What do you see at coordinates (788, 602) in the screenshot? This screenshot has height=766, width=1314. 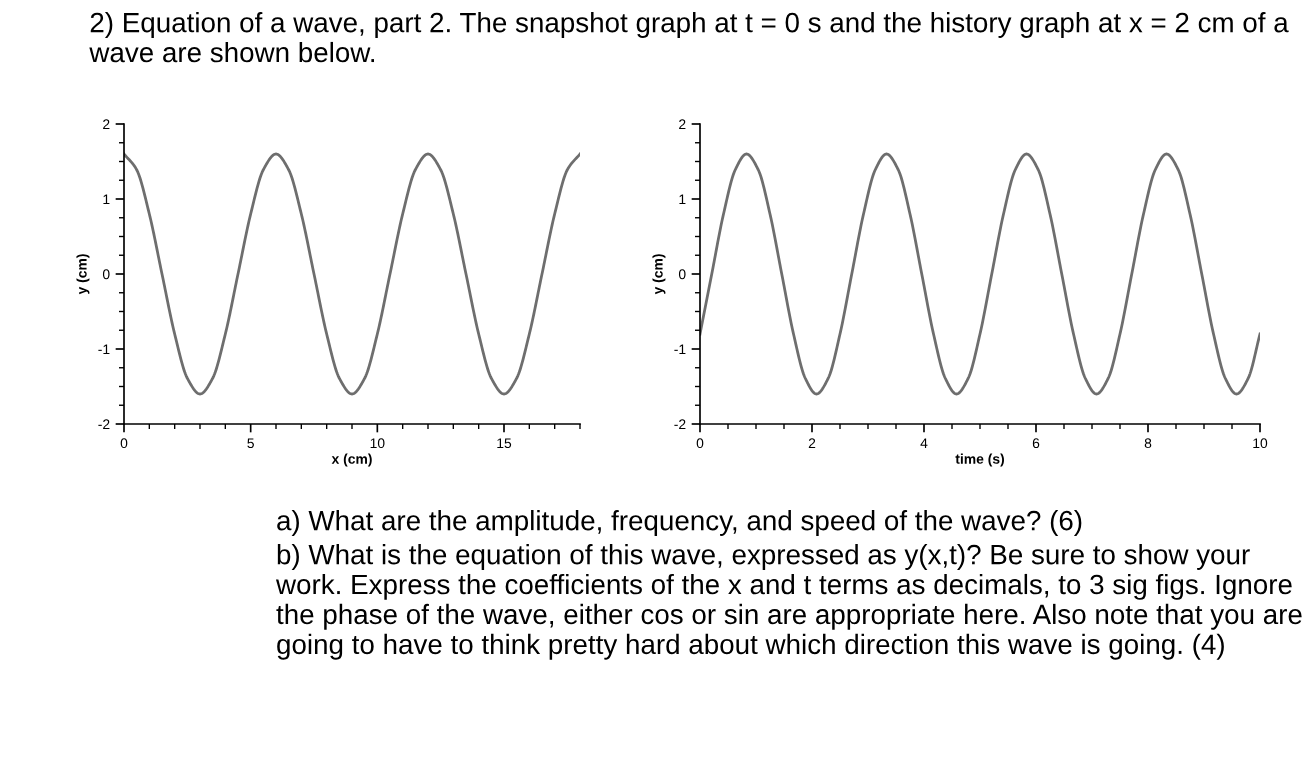 I see `text: b) What is the equation of this wave, expressed as y(x,t)? Be sure to show your work. Express the coefficients of the x and t terms as decimals, to 3 sig figs. Ignore the phase of the wave, either cos or sin are appropriate here. Also note that you are going to have to think pretty hard about which direction this wave is going. (4)` at bounding box center [788, 602].